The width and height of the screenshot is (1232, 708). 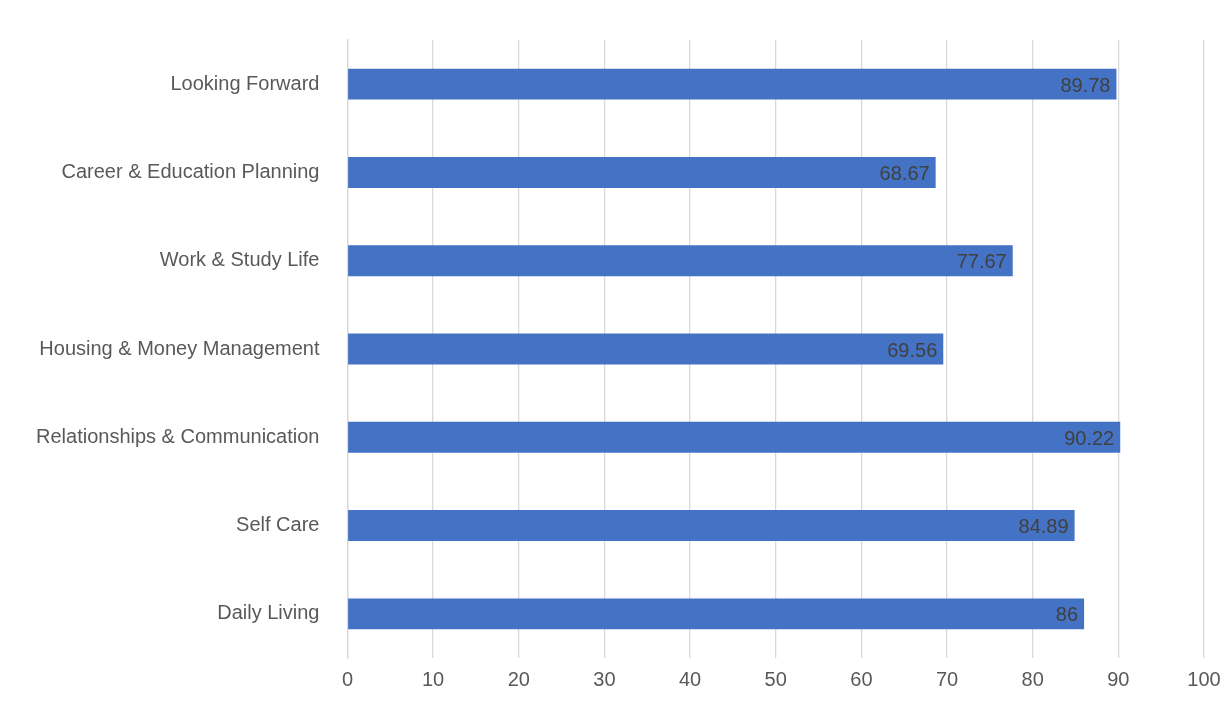 I want to click on y-tick-label: Daily Living, so click(x=268, y=612).